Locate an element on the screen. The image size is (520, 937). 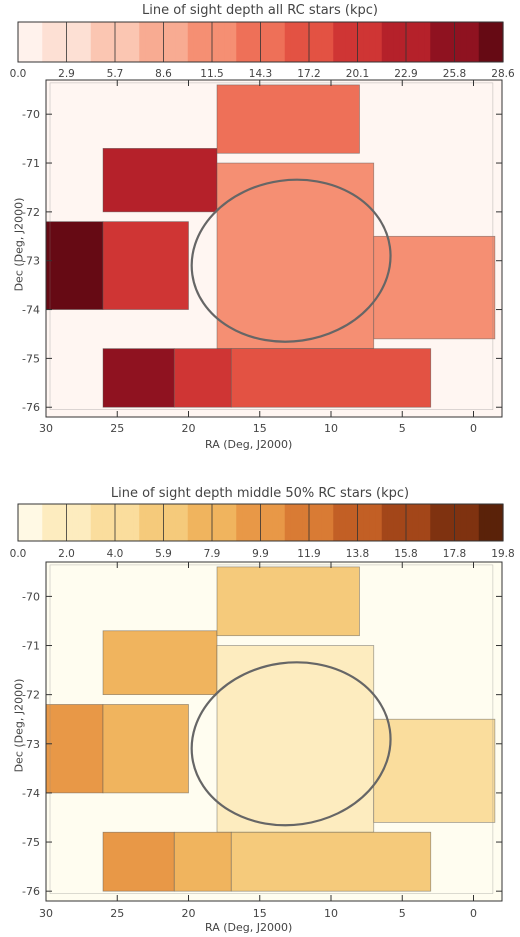
chart2-bar-contour is located at coordinates (291, 744).